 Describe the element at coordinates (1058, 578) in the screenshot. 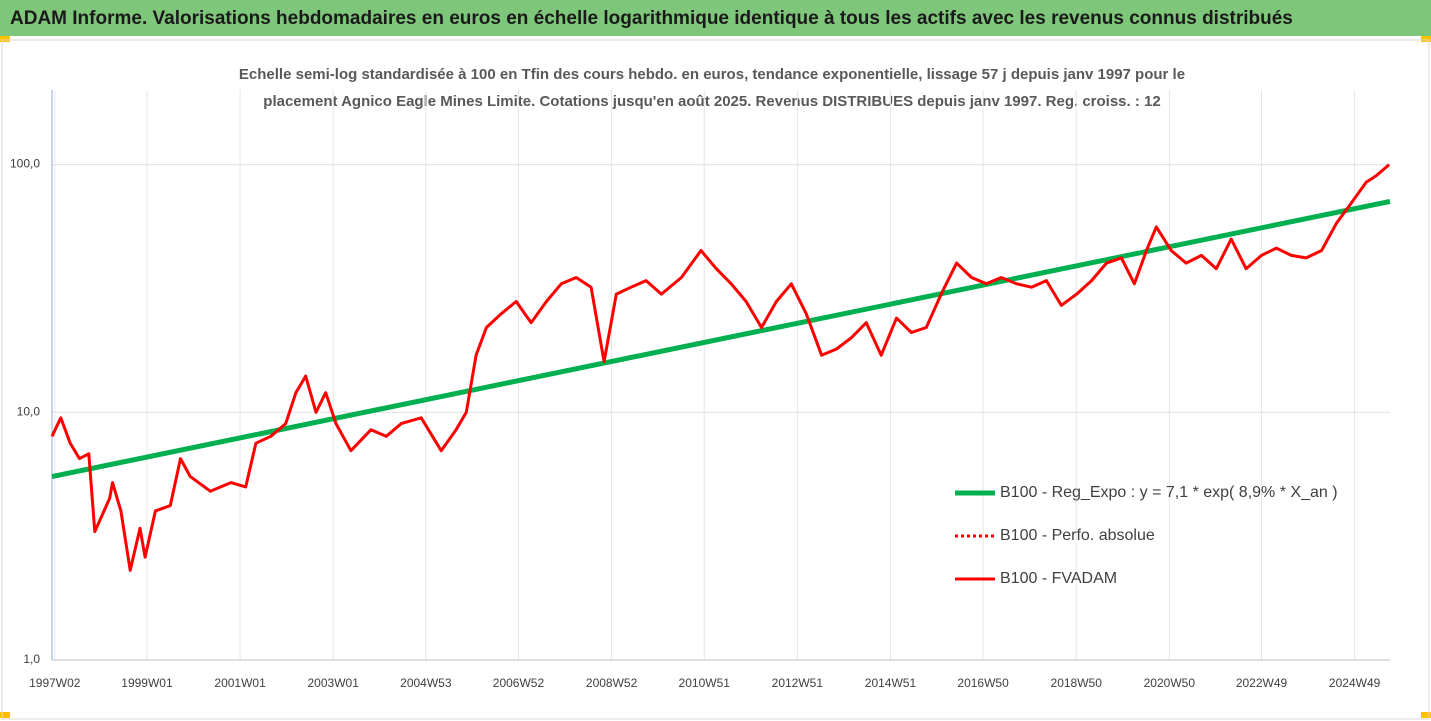

I see `legend-label: B100 - FVADAM` at that location.